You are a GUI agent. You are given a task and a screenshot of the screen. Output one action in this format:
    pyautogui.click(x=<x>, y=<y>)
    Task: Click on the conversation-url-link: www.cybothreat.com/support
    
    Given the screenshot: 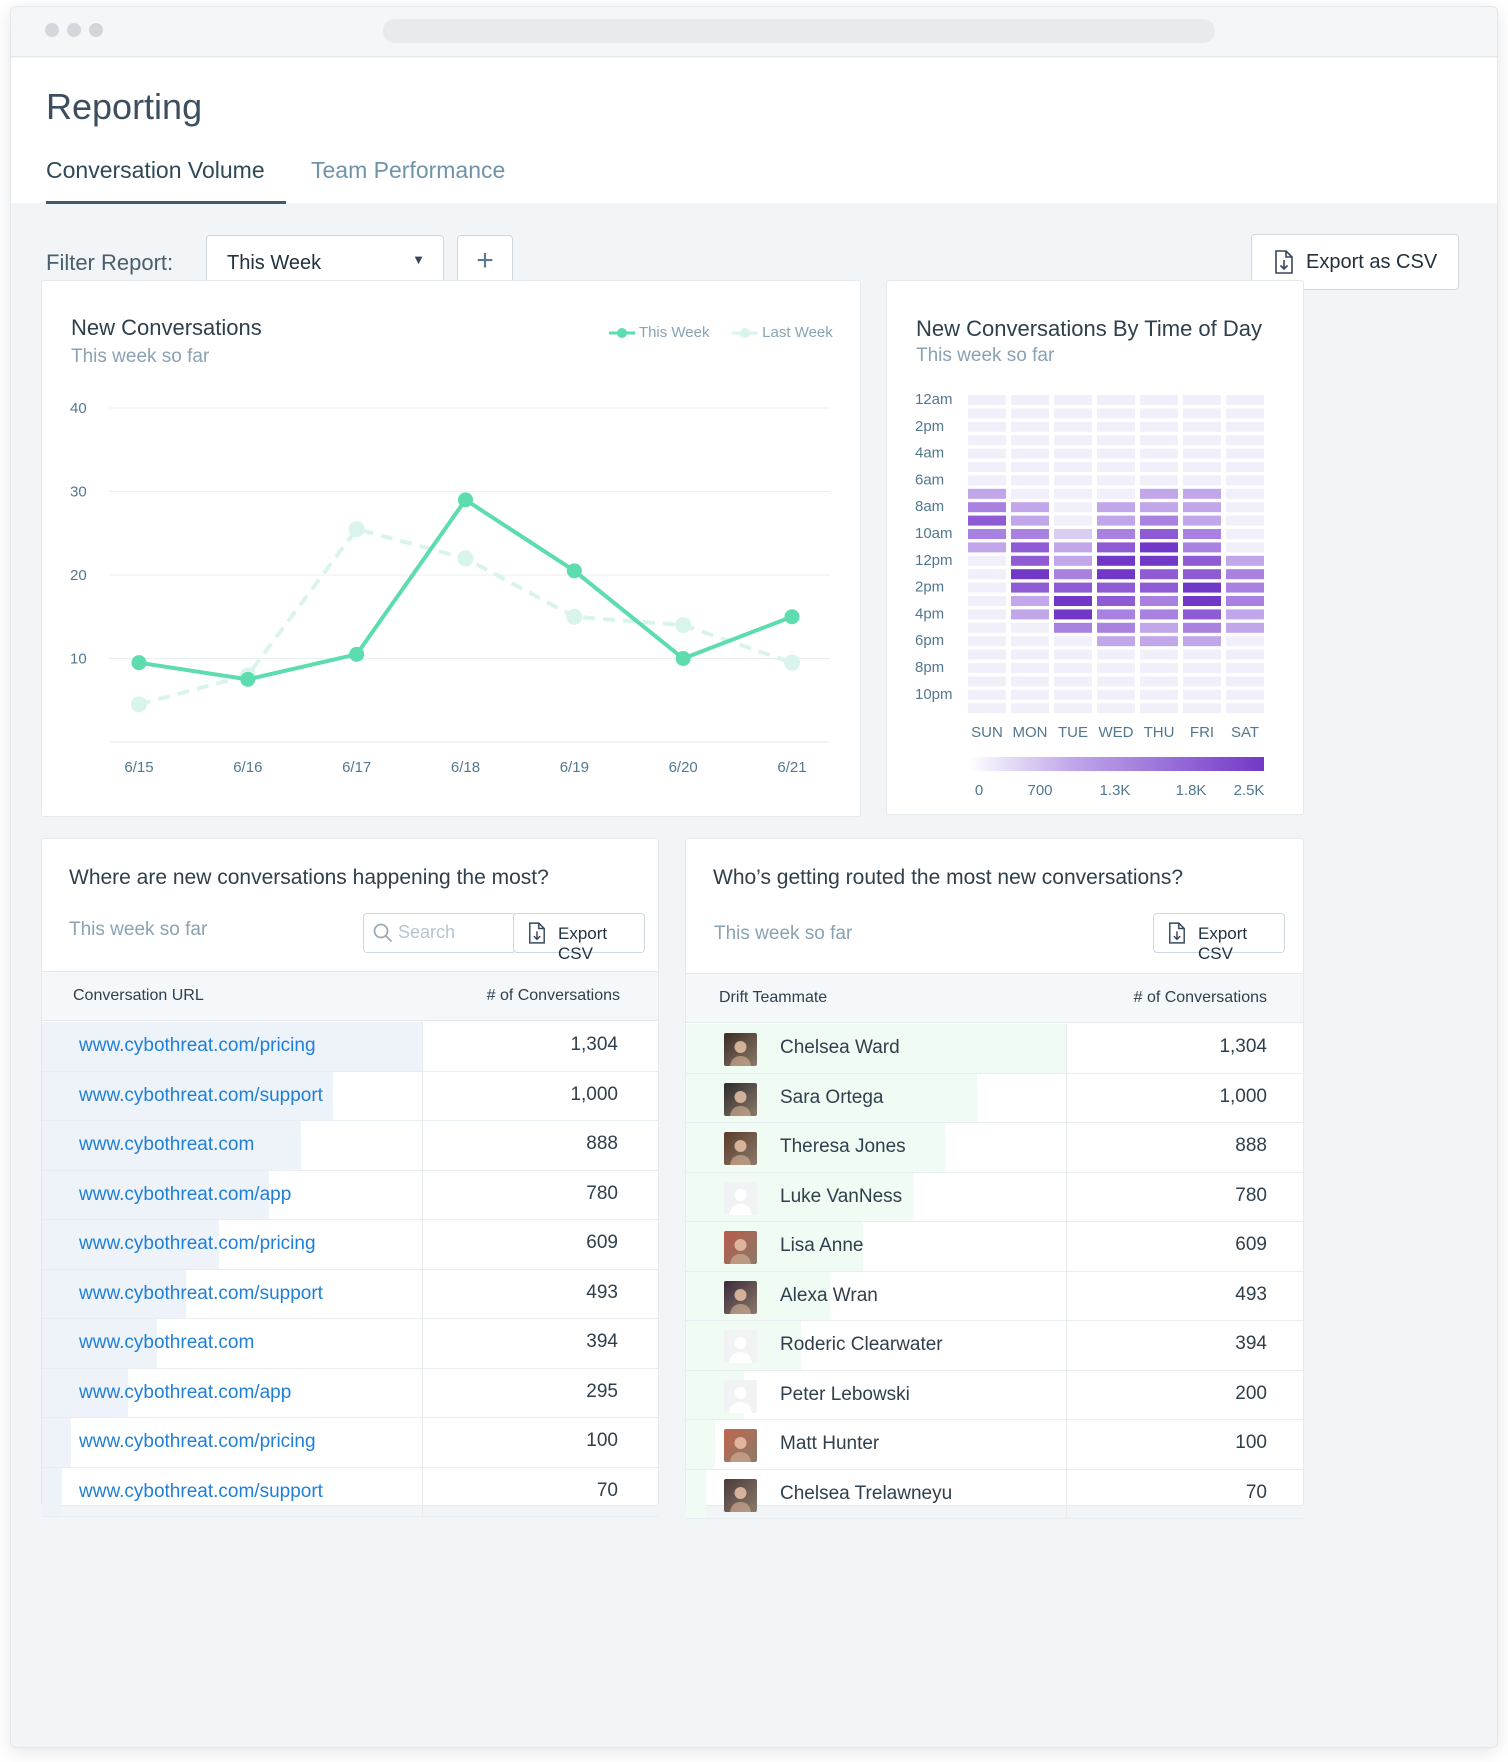 What is the action you would take?
    pyautogui.click(x=201, y=1491)
    